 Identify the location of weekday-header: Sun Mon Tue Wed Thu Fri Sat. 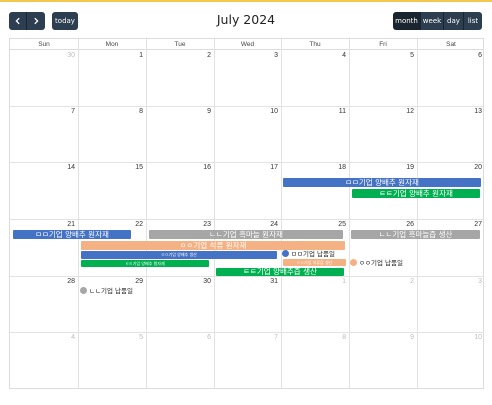
(246, 44).